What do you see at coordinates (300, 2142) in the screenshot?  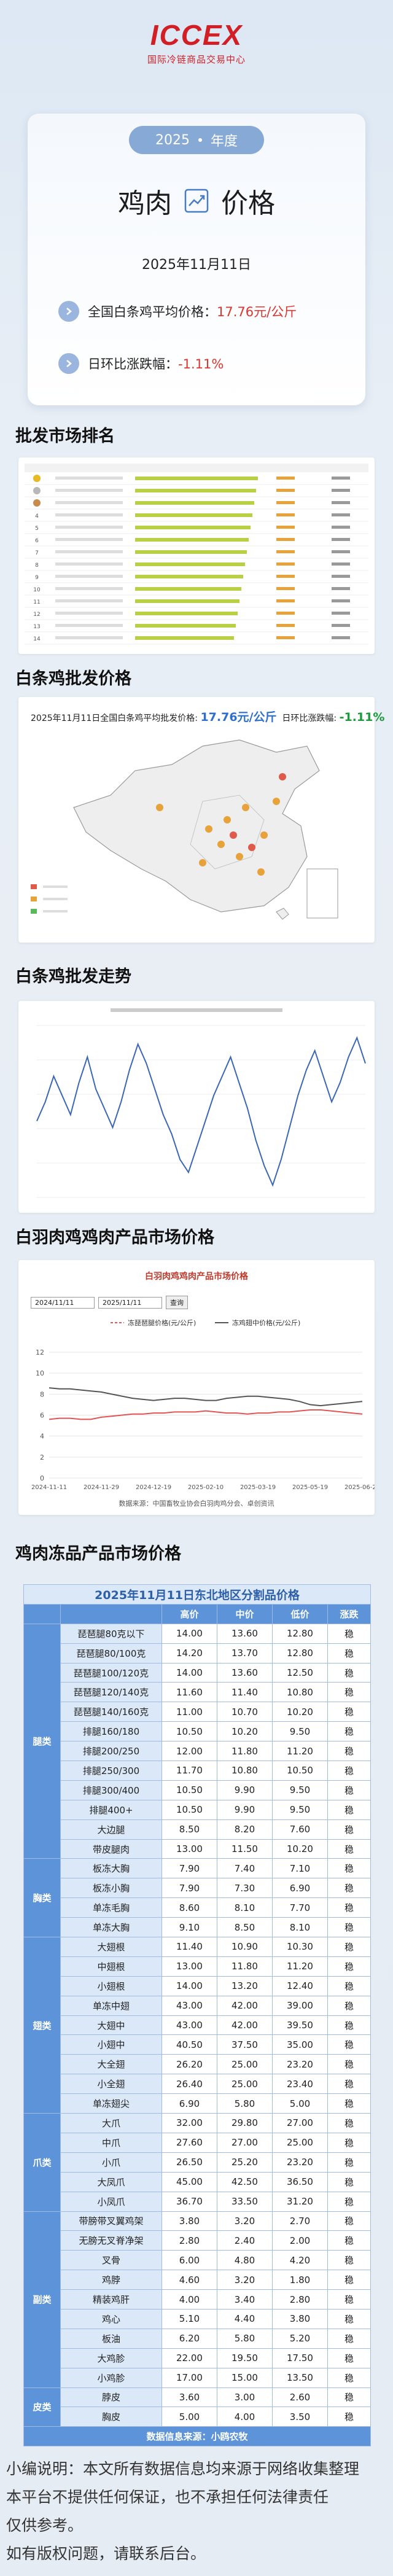 I see `value-cell: 25.00` at bounding box center [300, 2142].